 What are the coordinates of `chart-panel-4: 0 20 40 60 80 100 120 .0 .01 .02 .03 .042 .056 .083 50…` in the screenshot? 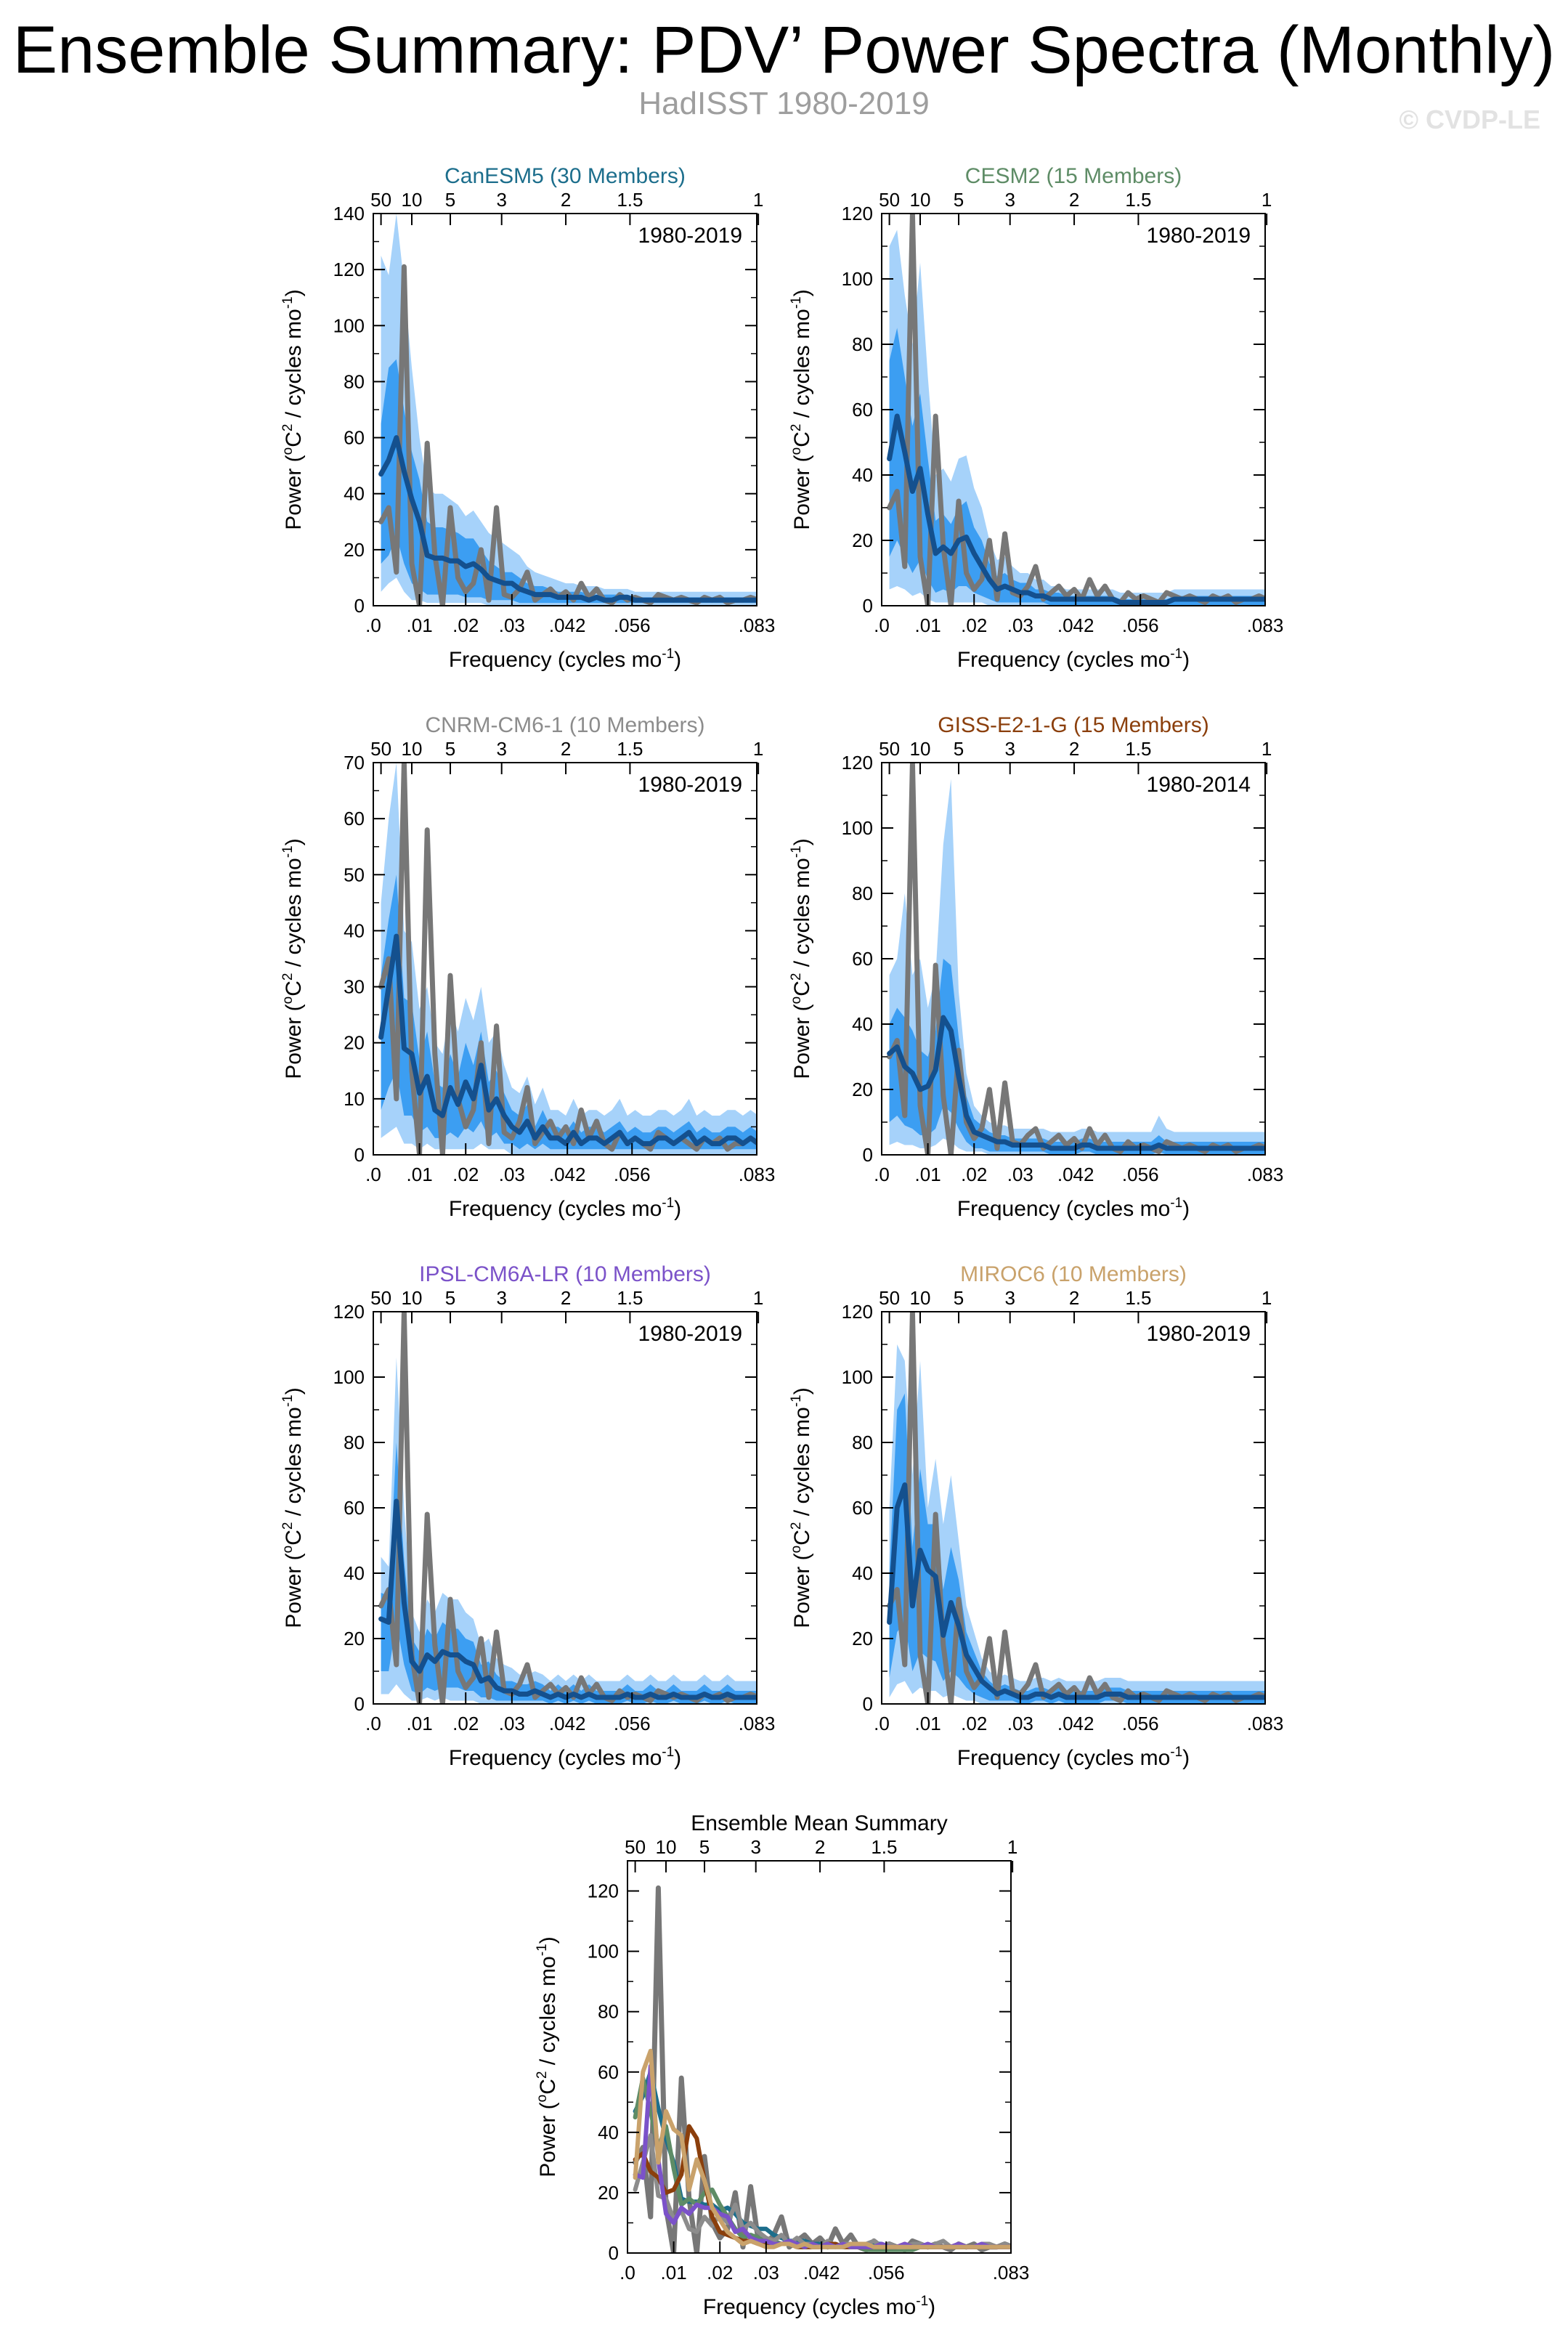 It's located at (1036, 967).